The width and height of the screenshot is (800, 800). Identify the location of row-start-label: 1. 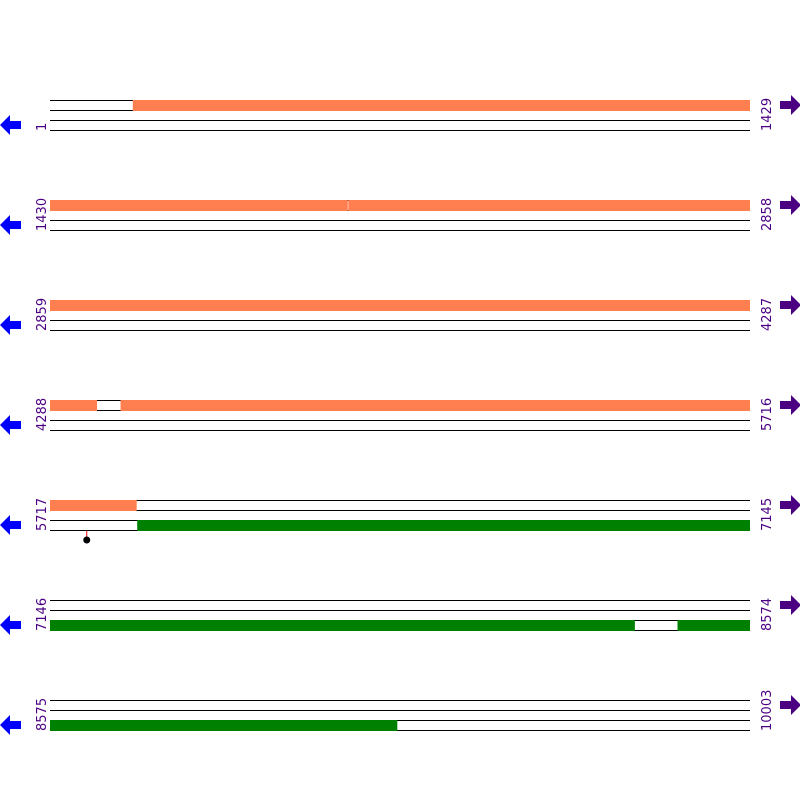
(42, 127).